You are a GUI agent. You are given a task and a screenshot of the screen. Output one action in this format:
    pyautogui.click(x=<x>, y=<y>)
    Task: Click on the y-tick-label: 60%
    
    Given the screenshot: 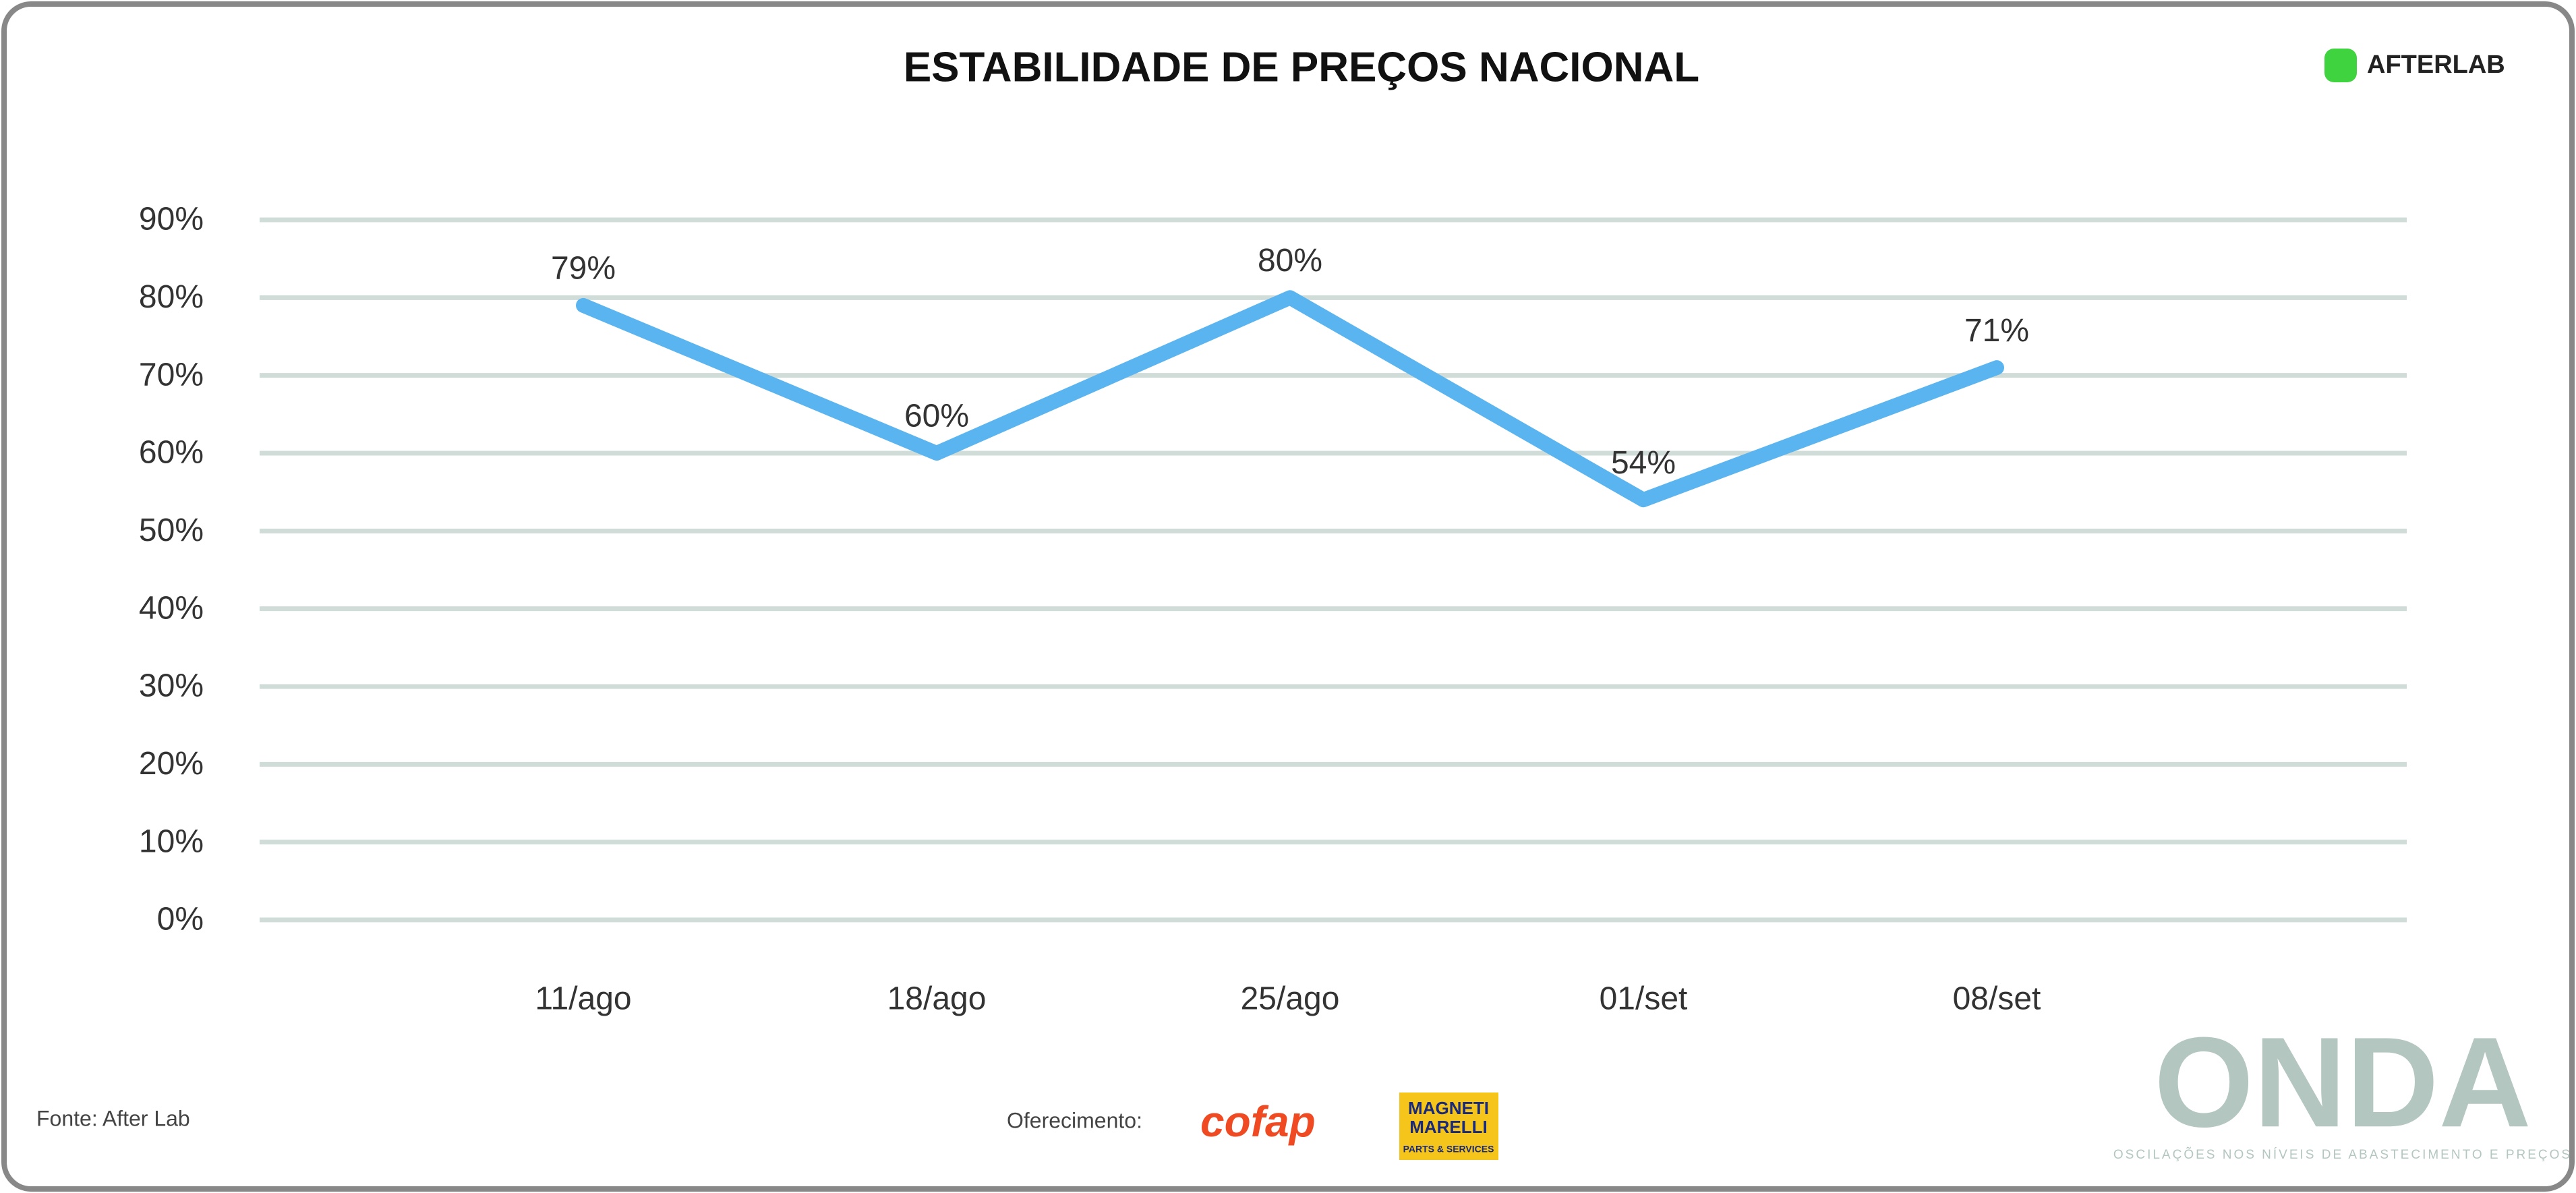 What is the action you would take?
    pyautogui.click(x=172, y=453)
    